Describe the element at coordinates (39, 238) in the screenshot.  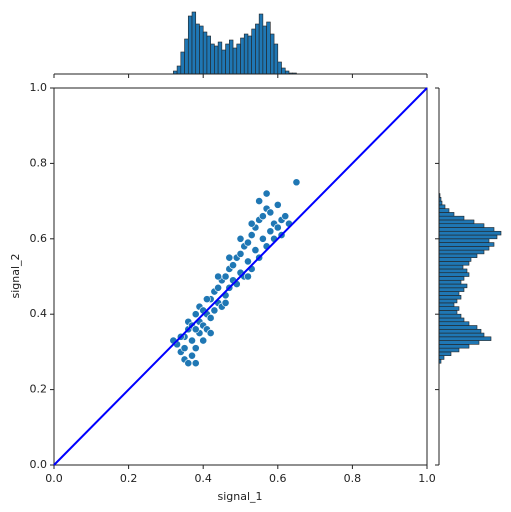
I see `y-tick-label: 0.6` at that location.